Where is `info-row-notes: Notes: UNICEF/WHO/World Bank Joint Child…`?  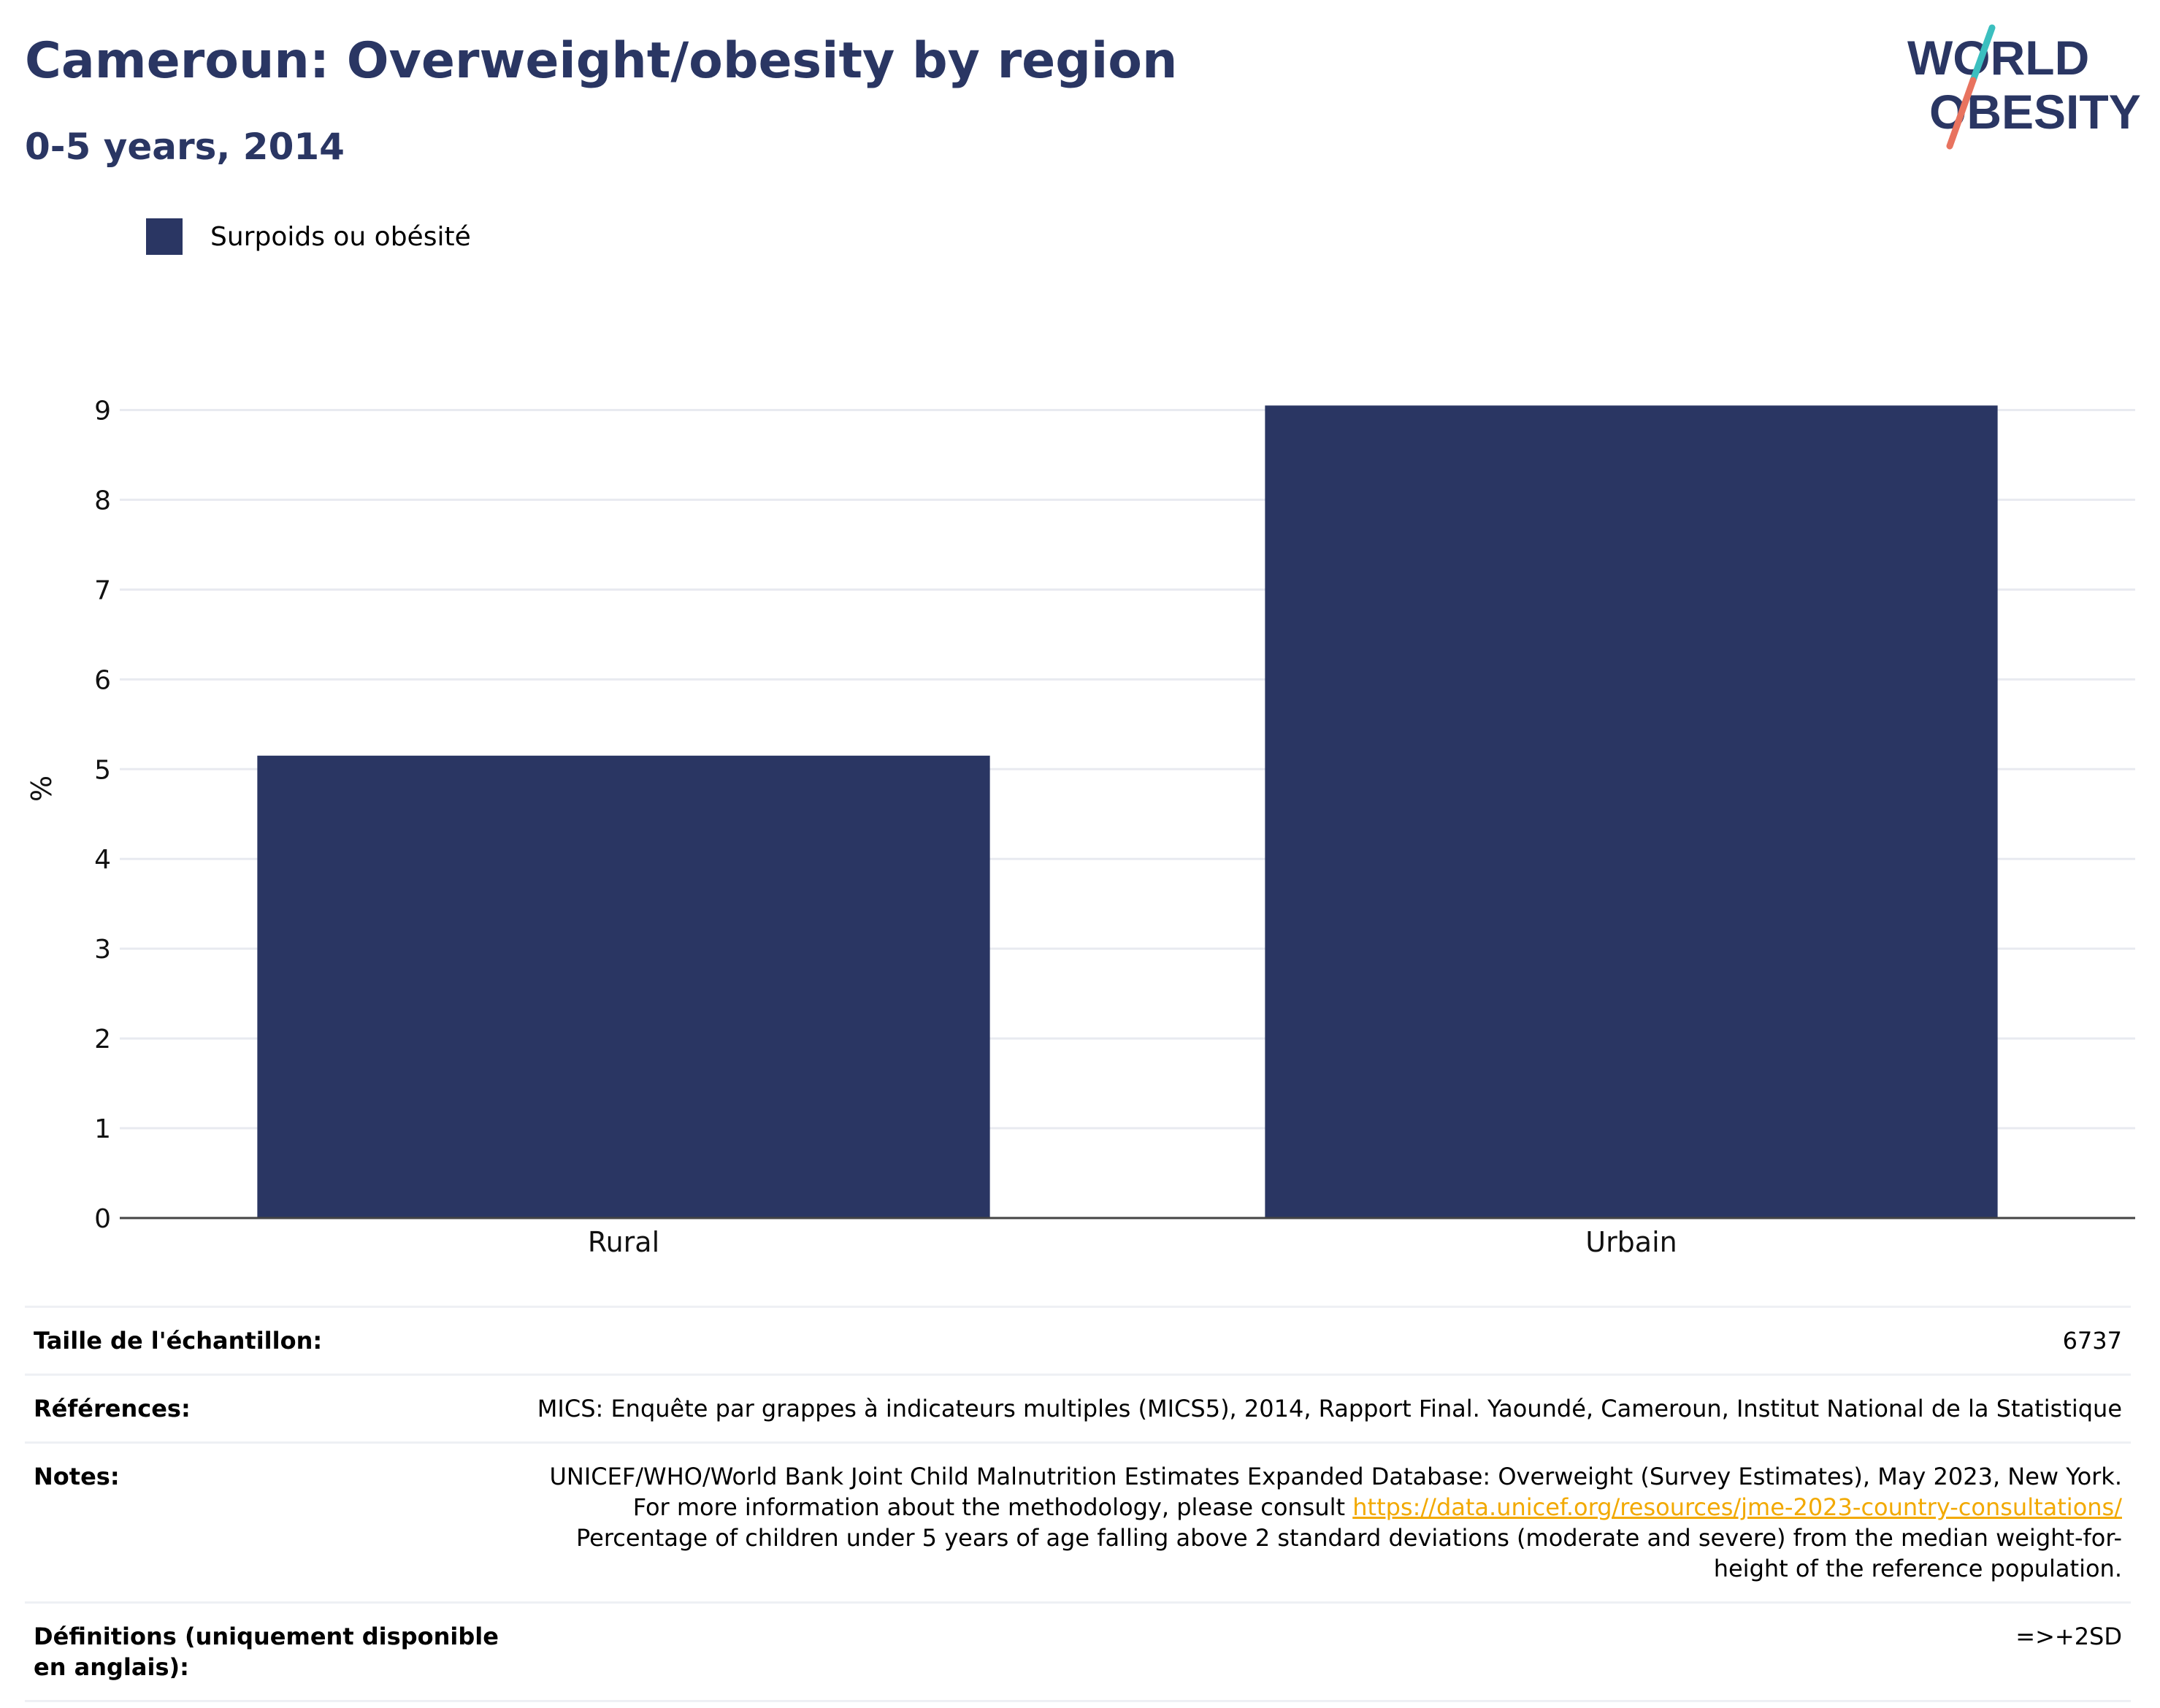
info-row-notes: Notes: UNICEF/WHO/World Bank Joint Child… is located at coordinates (1078, 1522).